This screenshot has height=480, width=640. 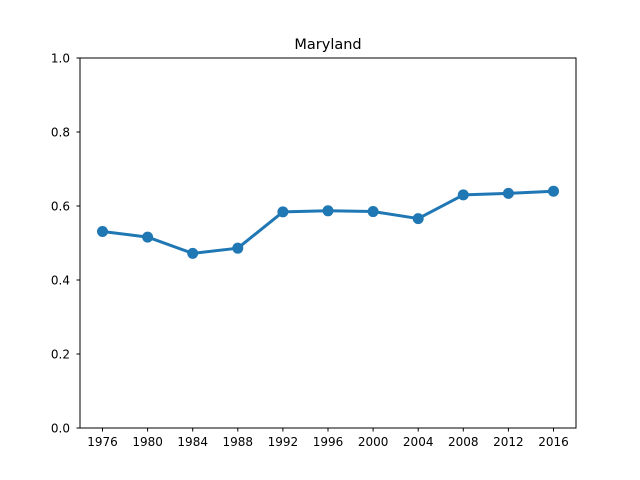 I want to click on x-tick-label: 1996, so click(x=328, y=442).